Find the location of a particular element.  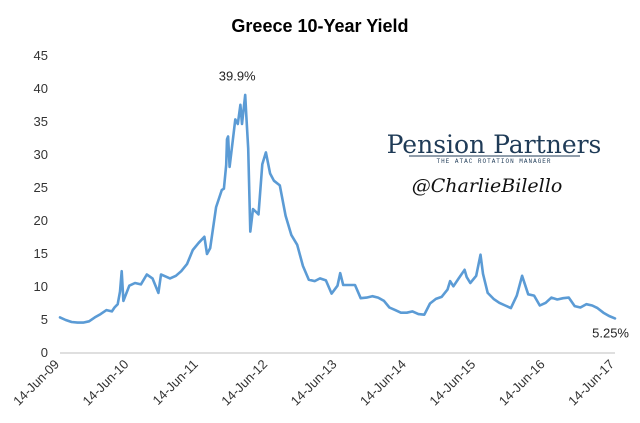

y-tick-label: 0 is located at coordinates (44, 352).